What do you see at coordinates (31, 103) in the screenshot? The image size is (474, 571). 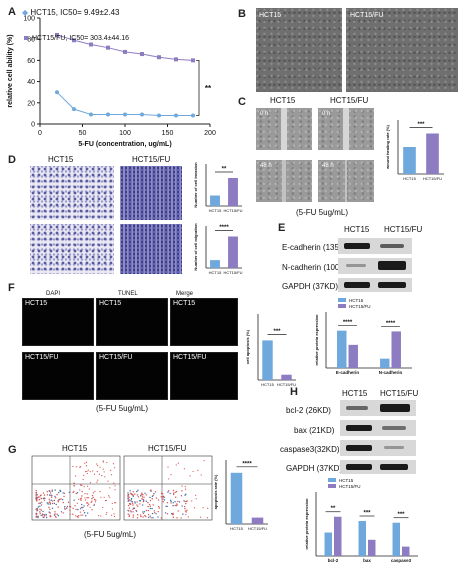 I see `y-tick-label: 20` at bounding box center [31, 103].